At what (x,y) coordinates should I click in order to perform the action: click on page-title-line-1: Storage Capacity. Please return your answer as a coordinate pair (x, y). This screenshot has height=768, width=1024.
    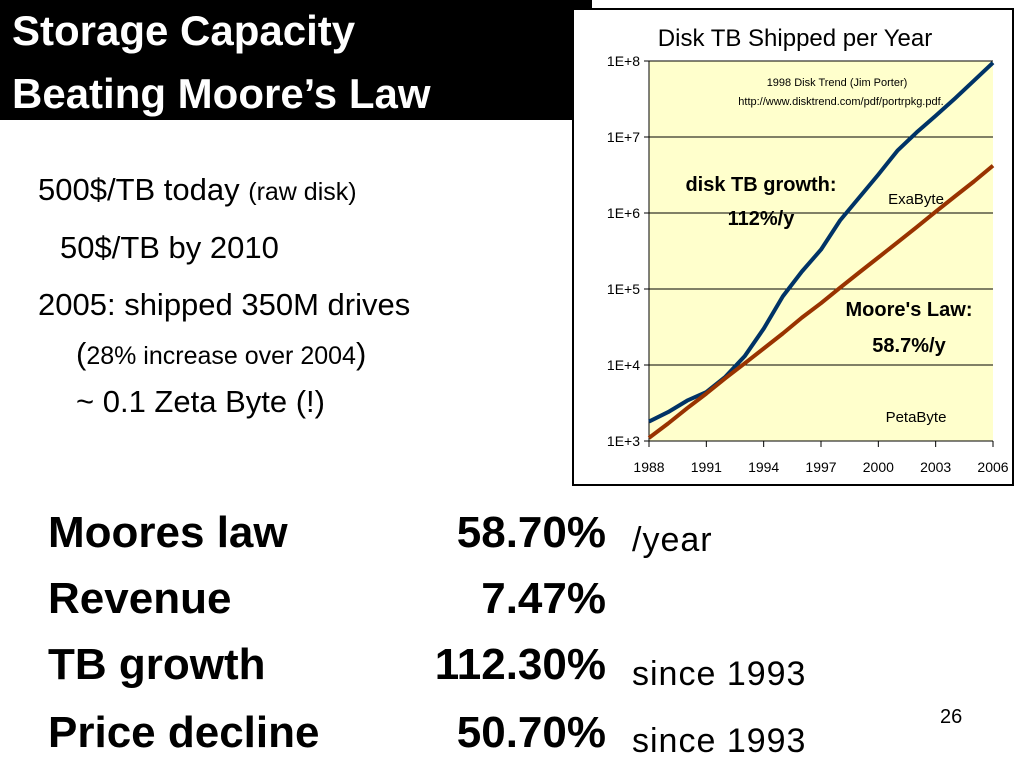
    Looking at the image, I should click on (184, 30).